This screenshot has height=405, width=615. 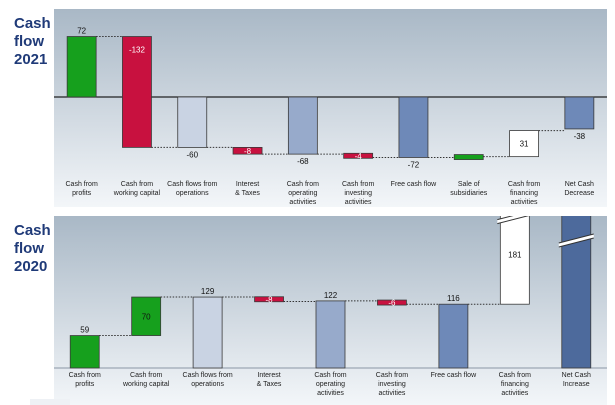 I want to click on data-label: -72, so click(x=414, y=164).